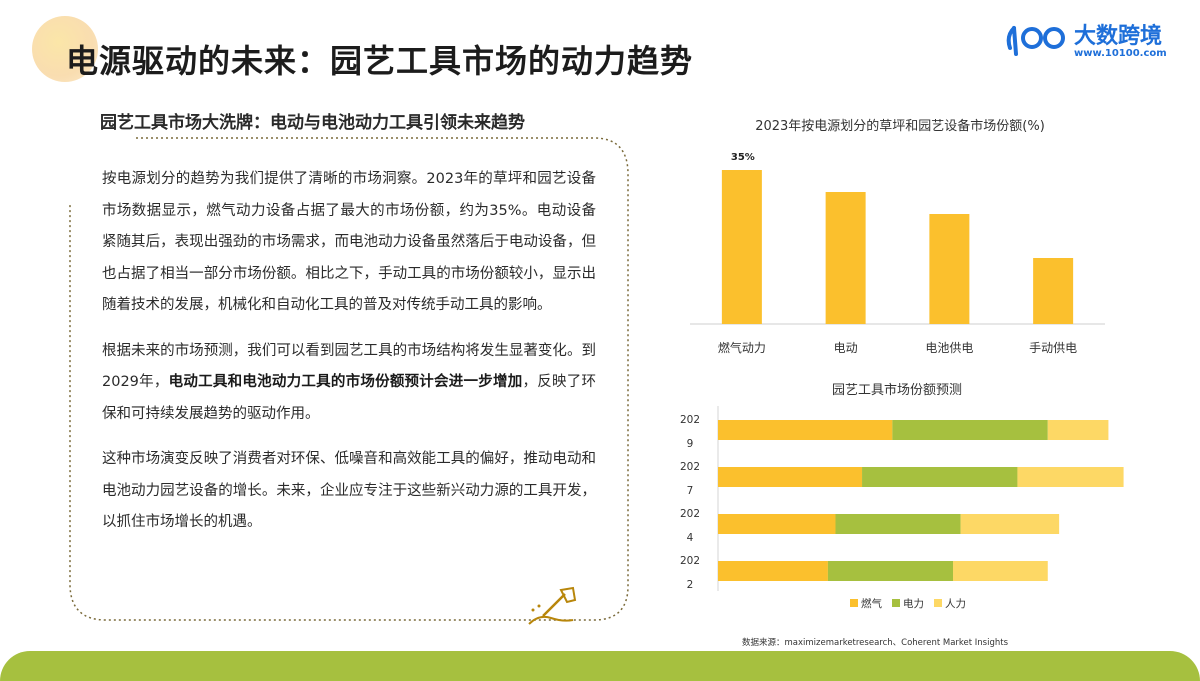 The height and width of the screenshot is (681, 1200). I want to click on x-tick-label-4: 手动供电, so click(1053, 348).